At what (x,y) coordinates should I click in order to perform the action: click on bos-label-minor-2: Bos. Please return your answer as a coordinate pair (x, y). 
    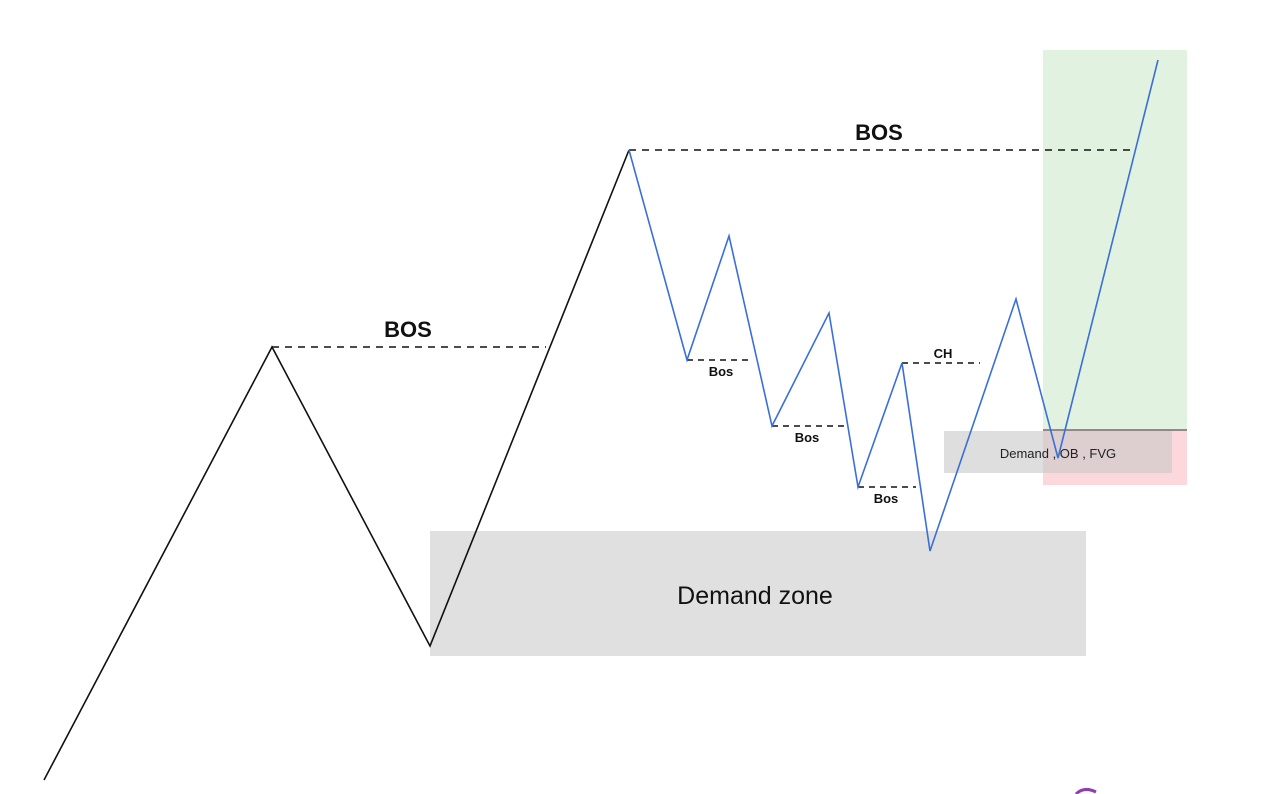
    Looking at the image, I should click on (807, 437).